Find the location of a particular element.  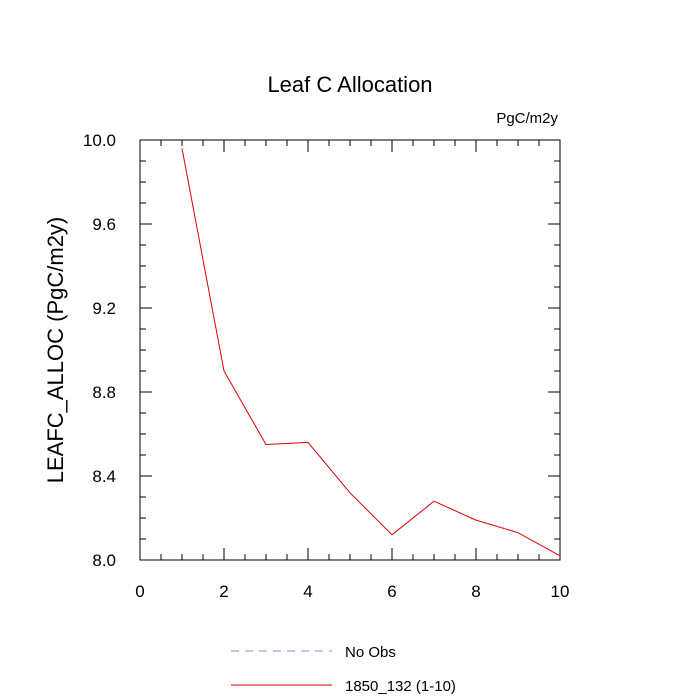

y-axis-label: LEAFC_ALLOC (PgC/m2y) is located at coordinates (55, 350).